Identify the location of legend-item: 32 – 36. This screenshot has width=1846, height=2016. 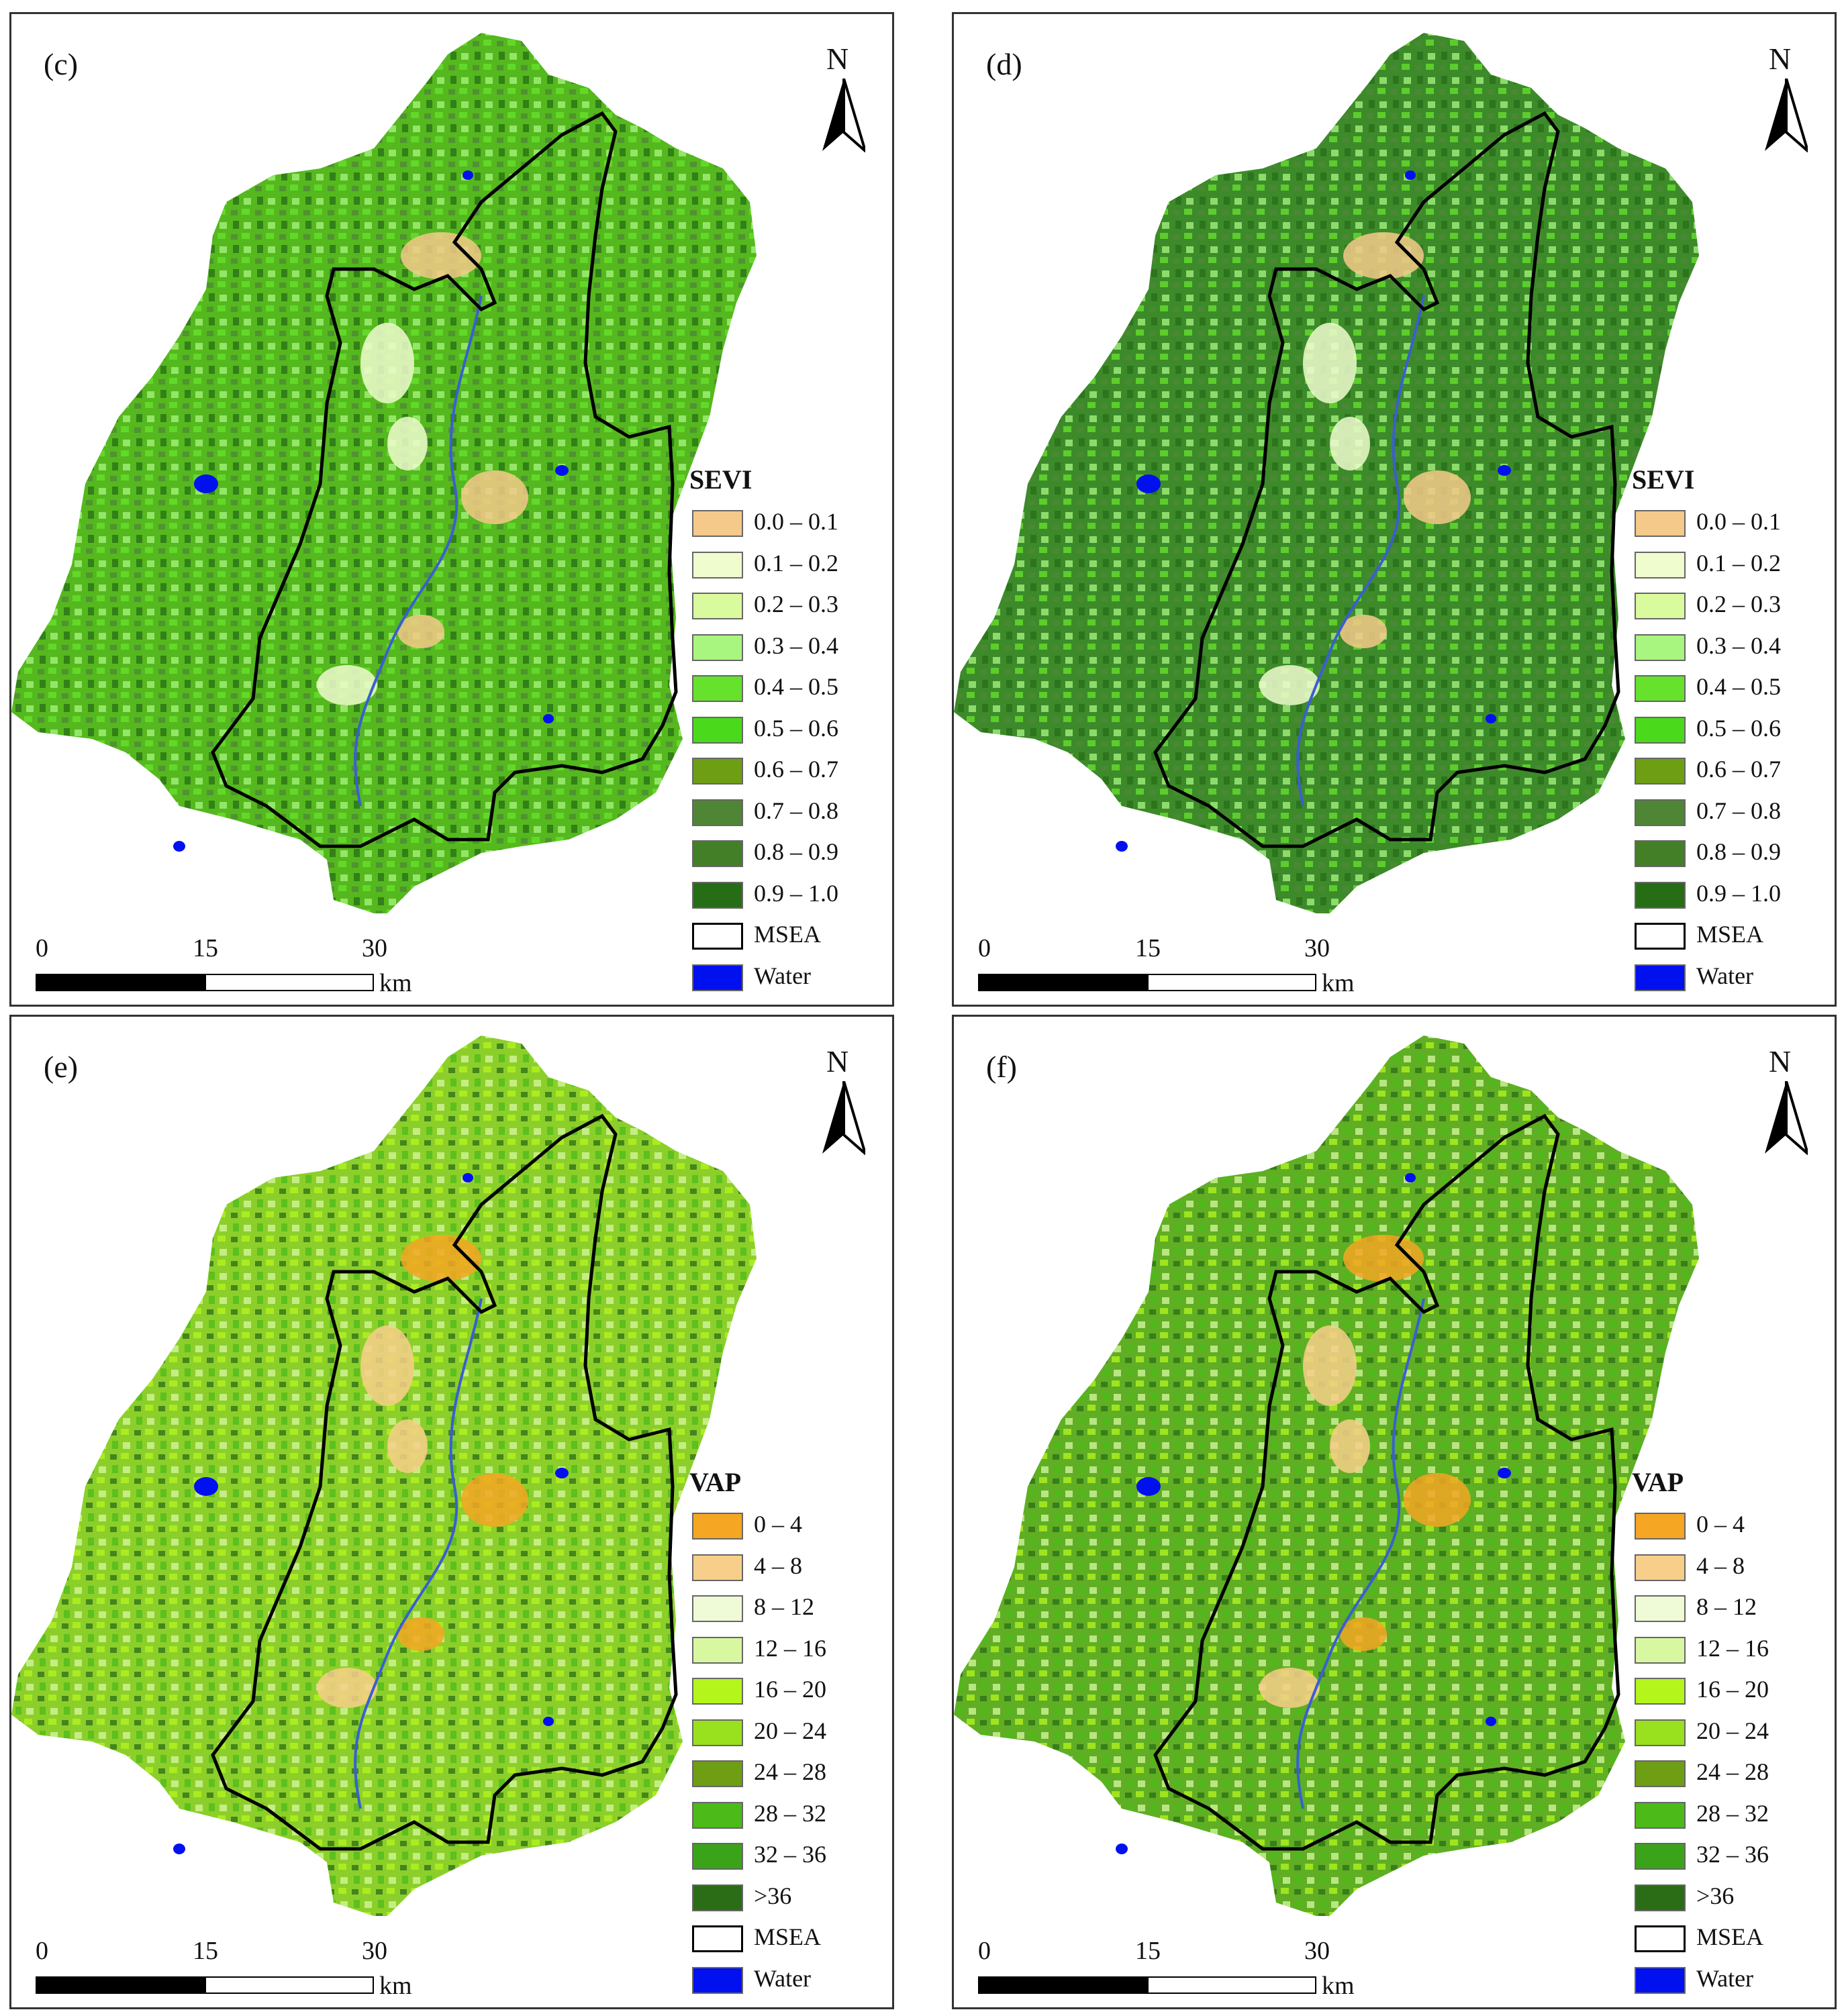
(1732, 1858).